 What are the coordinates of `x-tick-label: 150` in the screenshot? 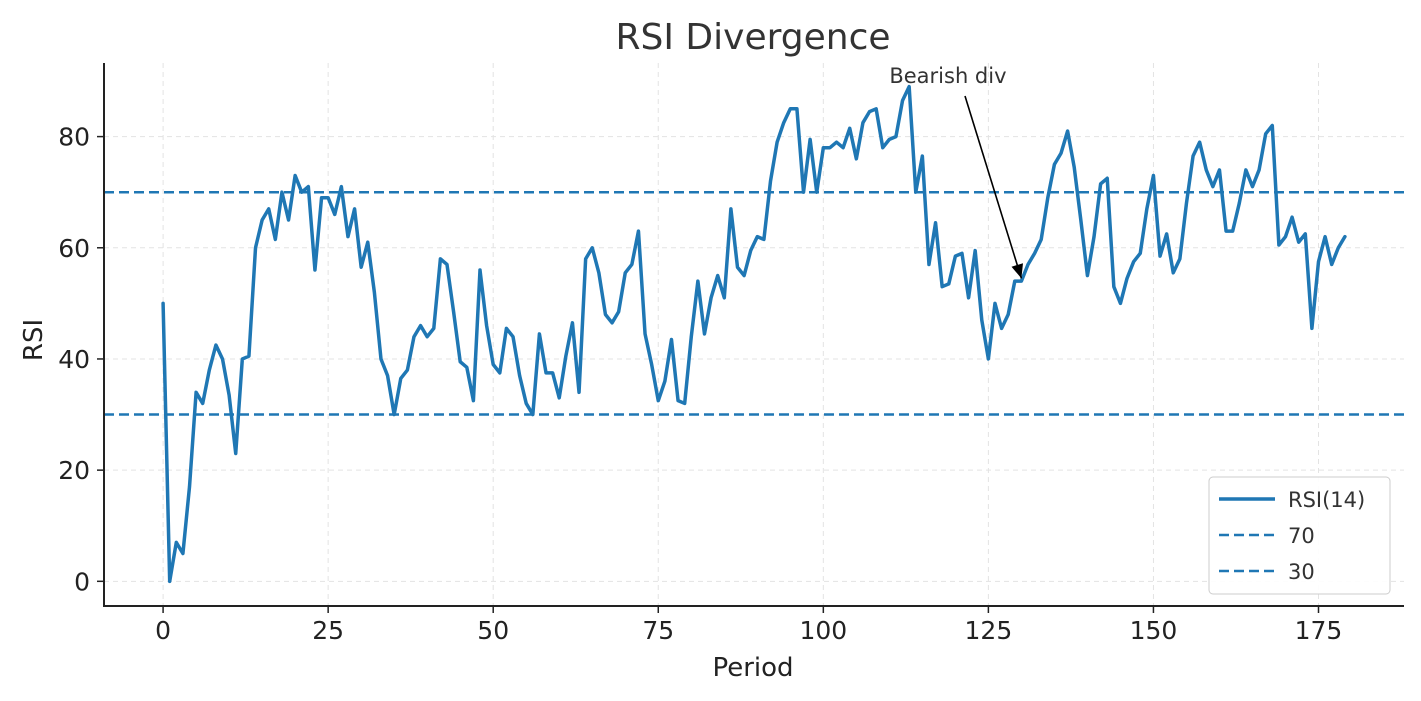 It's located at (1154, 630).